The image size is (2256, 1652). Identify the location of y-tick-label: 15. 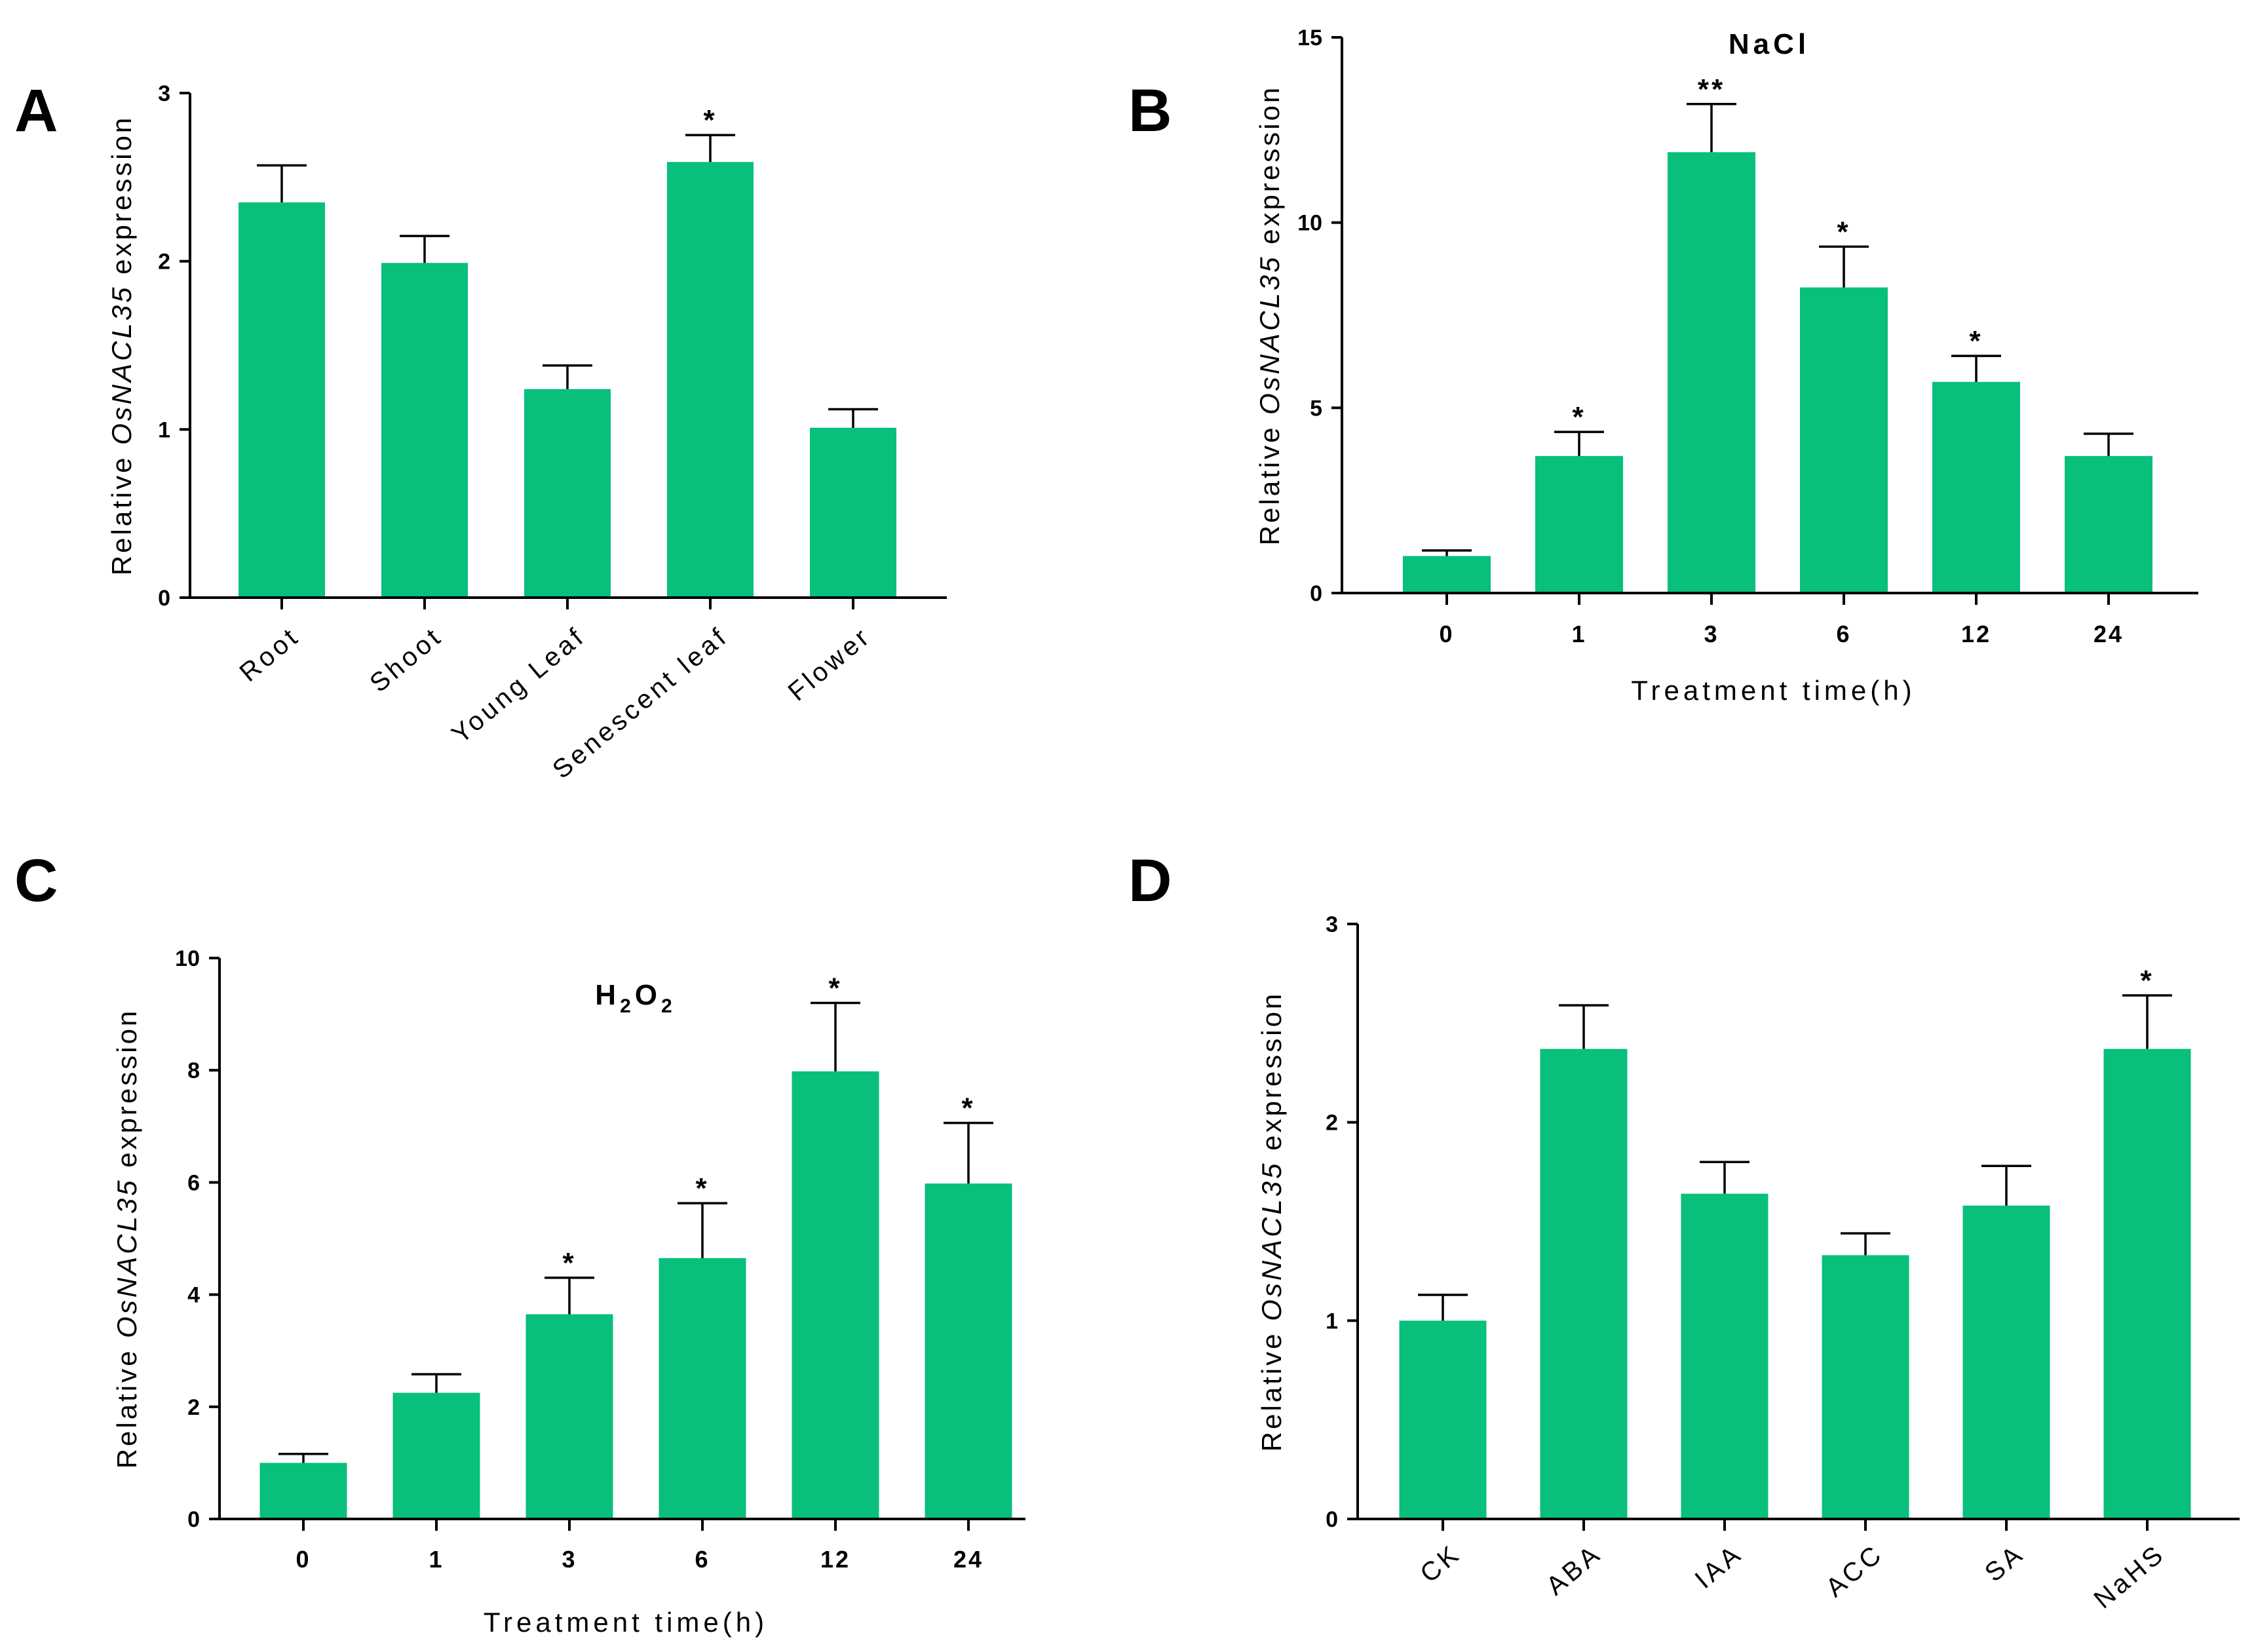
(1309, 38).